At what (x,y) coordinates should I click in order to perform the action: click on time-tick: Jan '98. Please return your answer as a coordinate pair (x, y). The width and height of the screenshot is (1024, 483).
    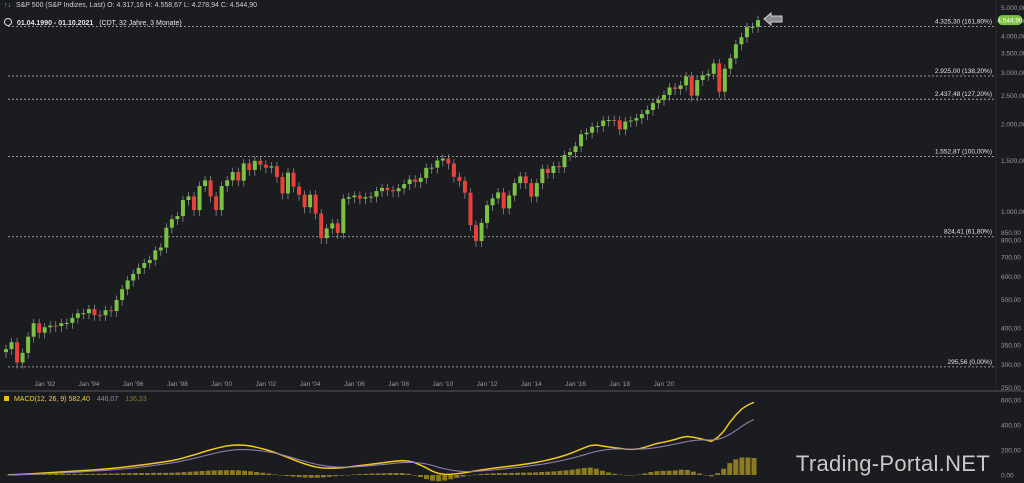
    Looking at the image, I should click on (177, 384).